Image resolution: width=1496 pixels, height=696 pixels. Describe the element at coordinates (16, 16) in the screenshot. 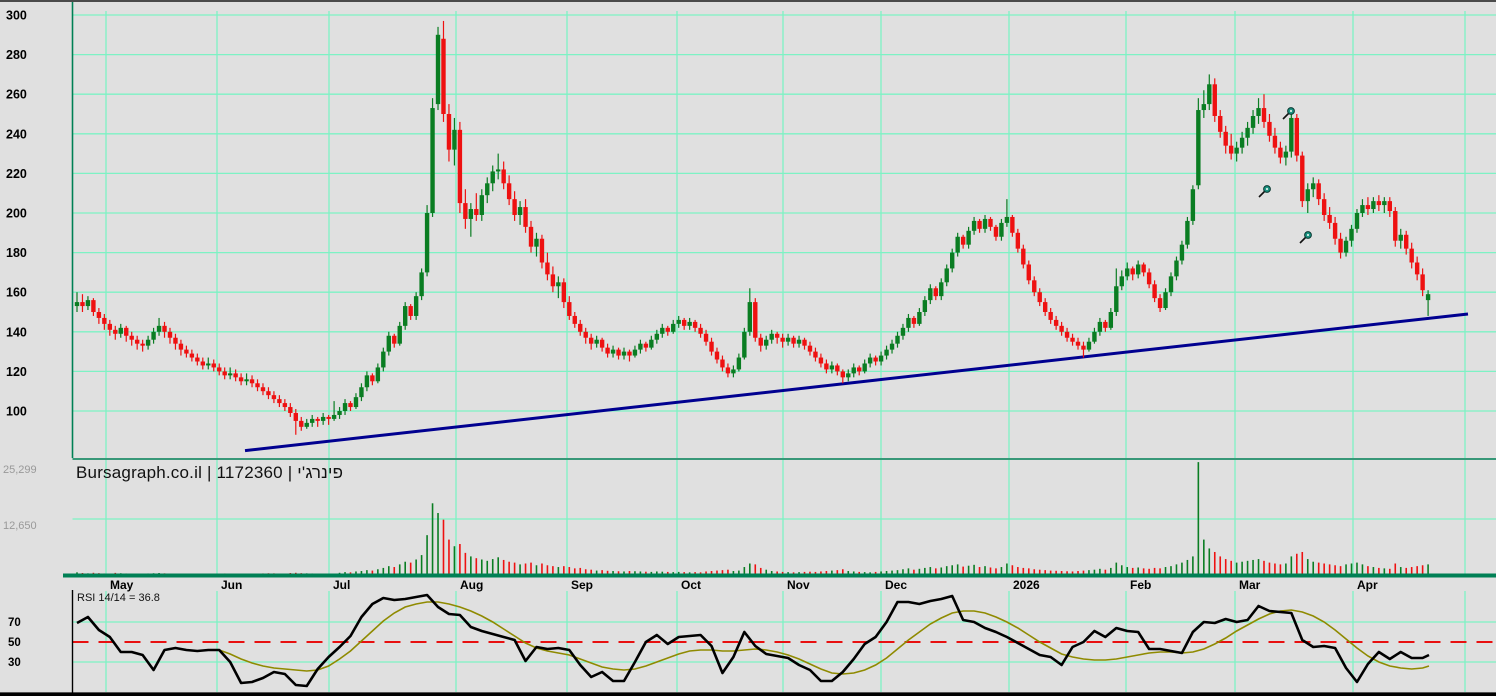

I see `svg-text: 300` at that location.